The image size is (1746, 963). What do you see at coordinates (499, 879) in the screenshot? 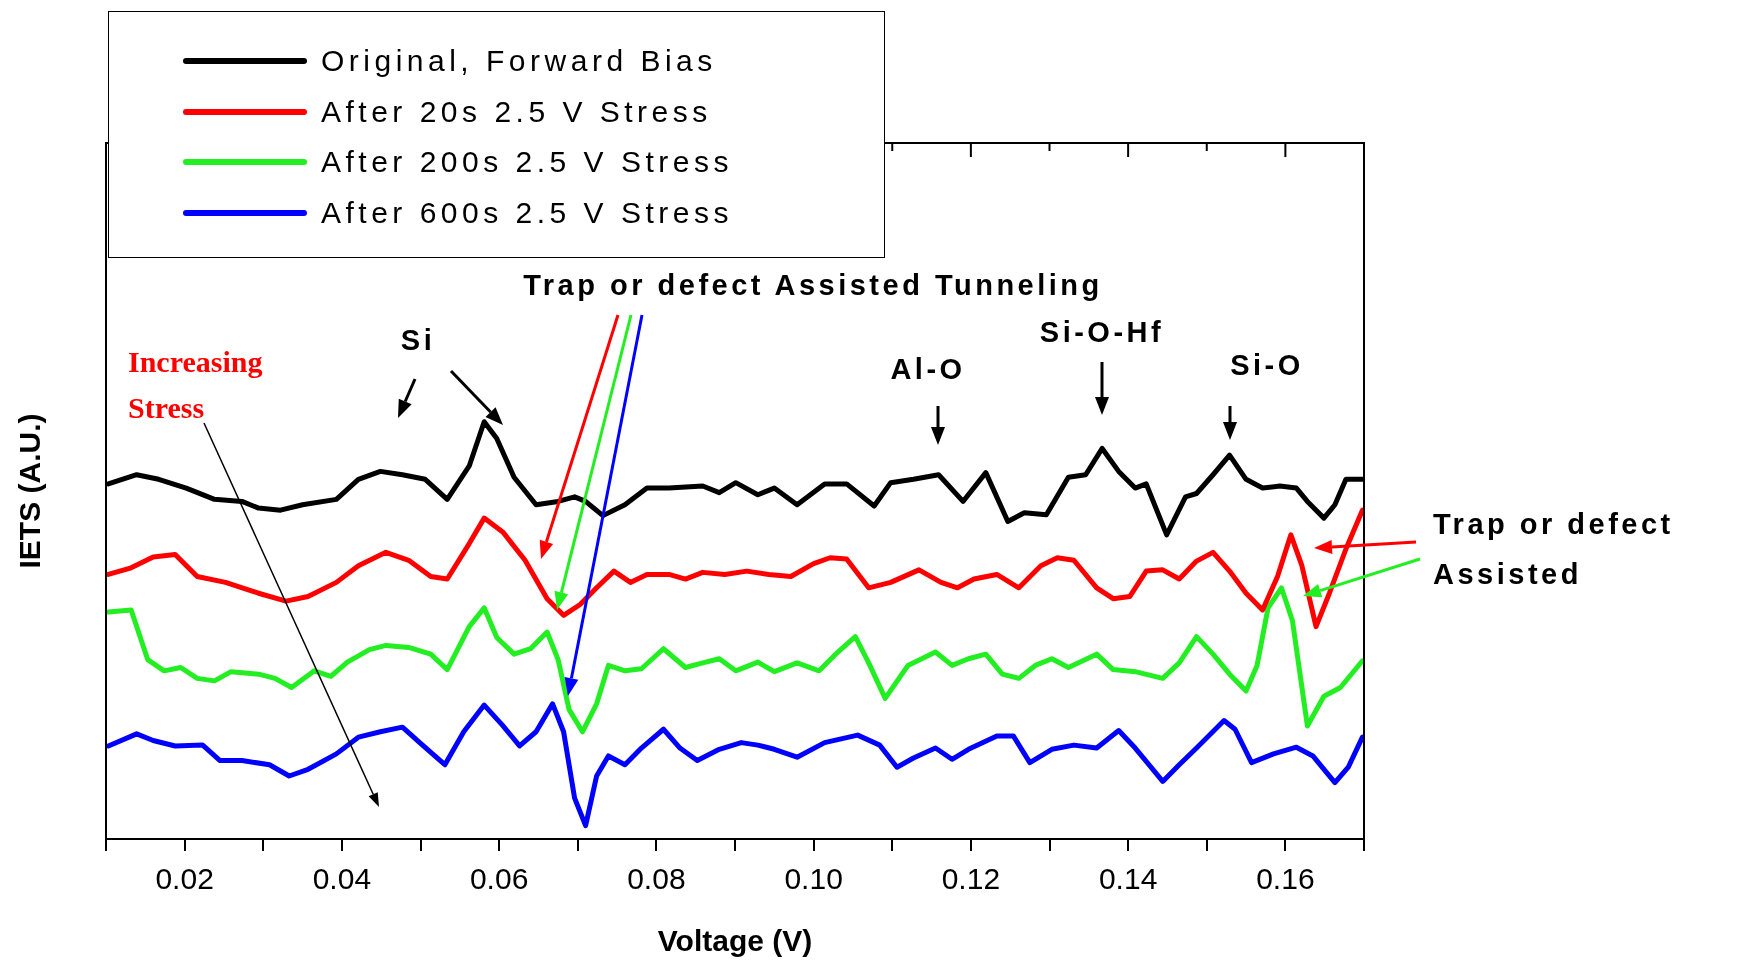
I see `x-tick-label: 0.06` at bounding box center [499, 879].